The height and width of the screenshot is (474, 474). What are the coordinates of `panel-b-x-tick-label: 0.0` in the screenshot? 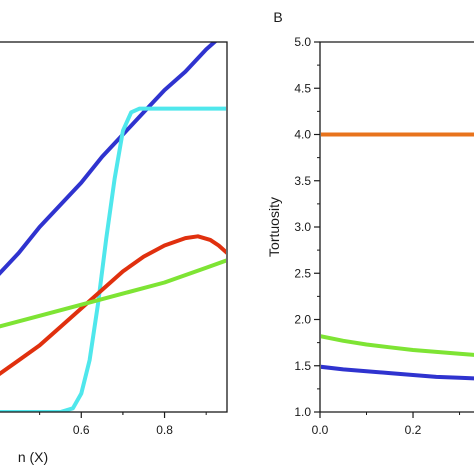 It's located at (320, 430).